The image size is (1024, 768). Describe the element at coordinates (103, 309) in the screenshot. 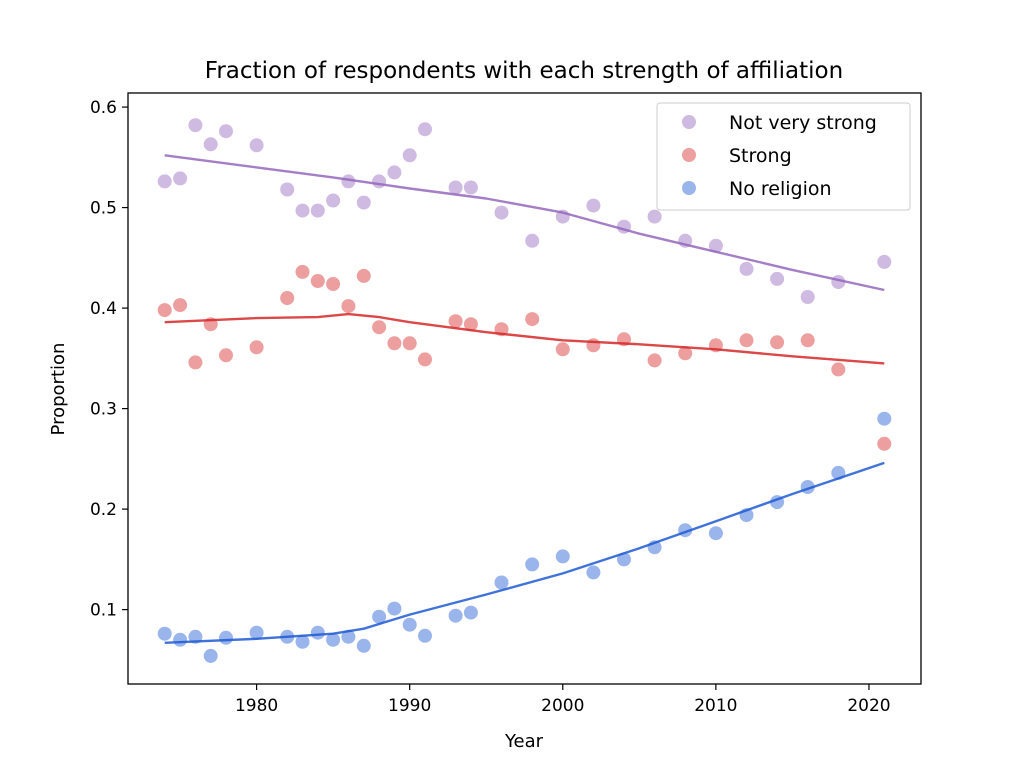

I see `y-tick-label: 0.4` at that location.